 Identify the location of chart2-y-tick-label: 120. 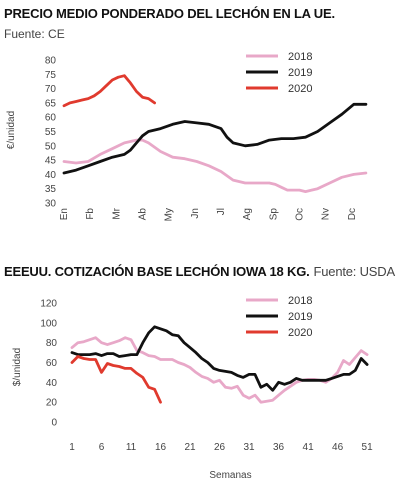
(48, 304).